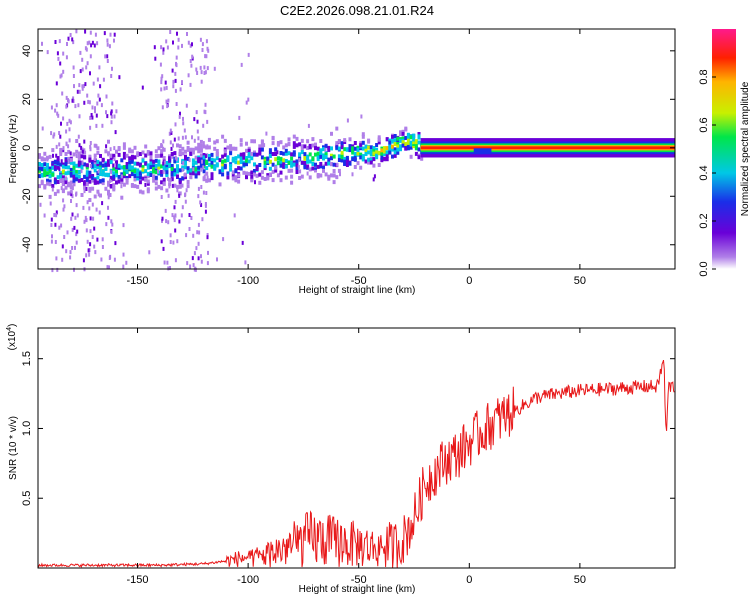 Image resolution: width=750 pixels, height=600 pixels. I want to click on spectrogram-x-axis-label: Height of straight line (km), so click(357, 290).